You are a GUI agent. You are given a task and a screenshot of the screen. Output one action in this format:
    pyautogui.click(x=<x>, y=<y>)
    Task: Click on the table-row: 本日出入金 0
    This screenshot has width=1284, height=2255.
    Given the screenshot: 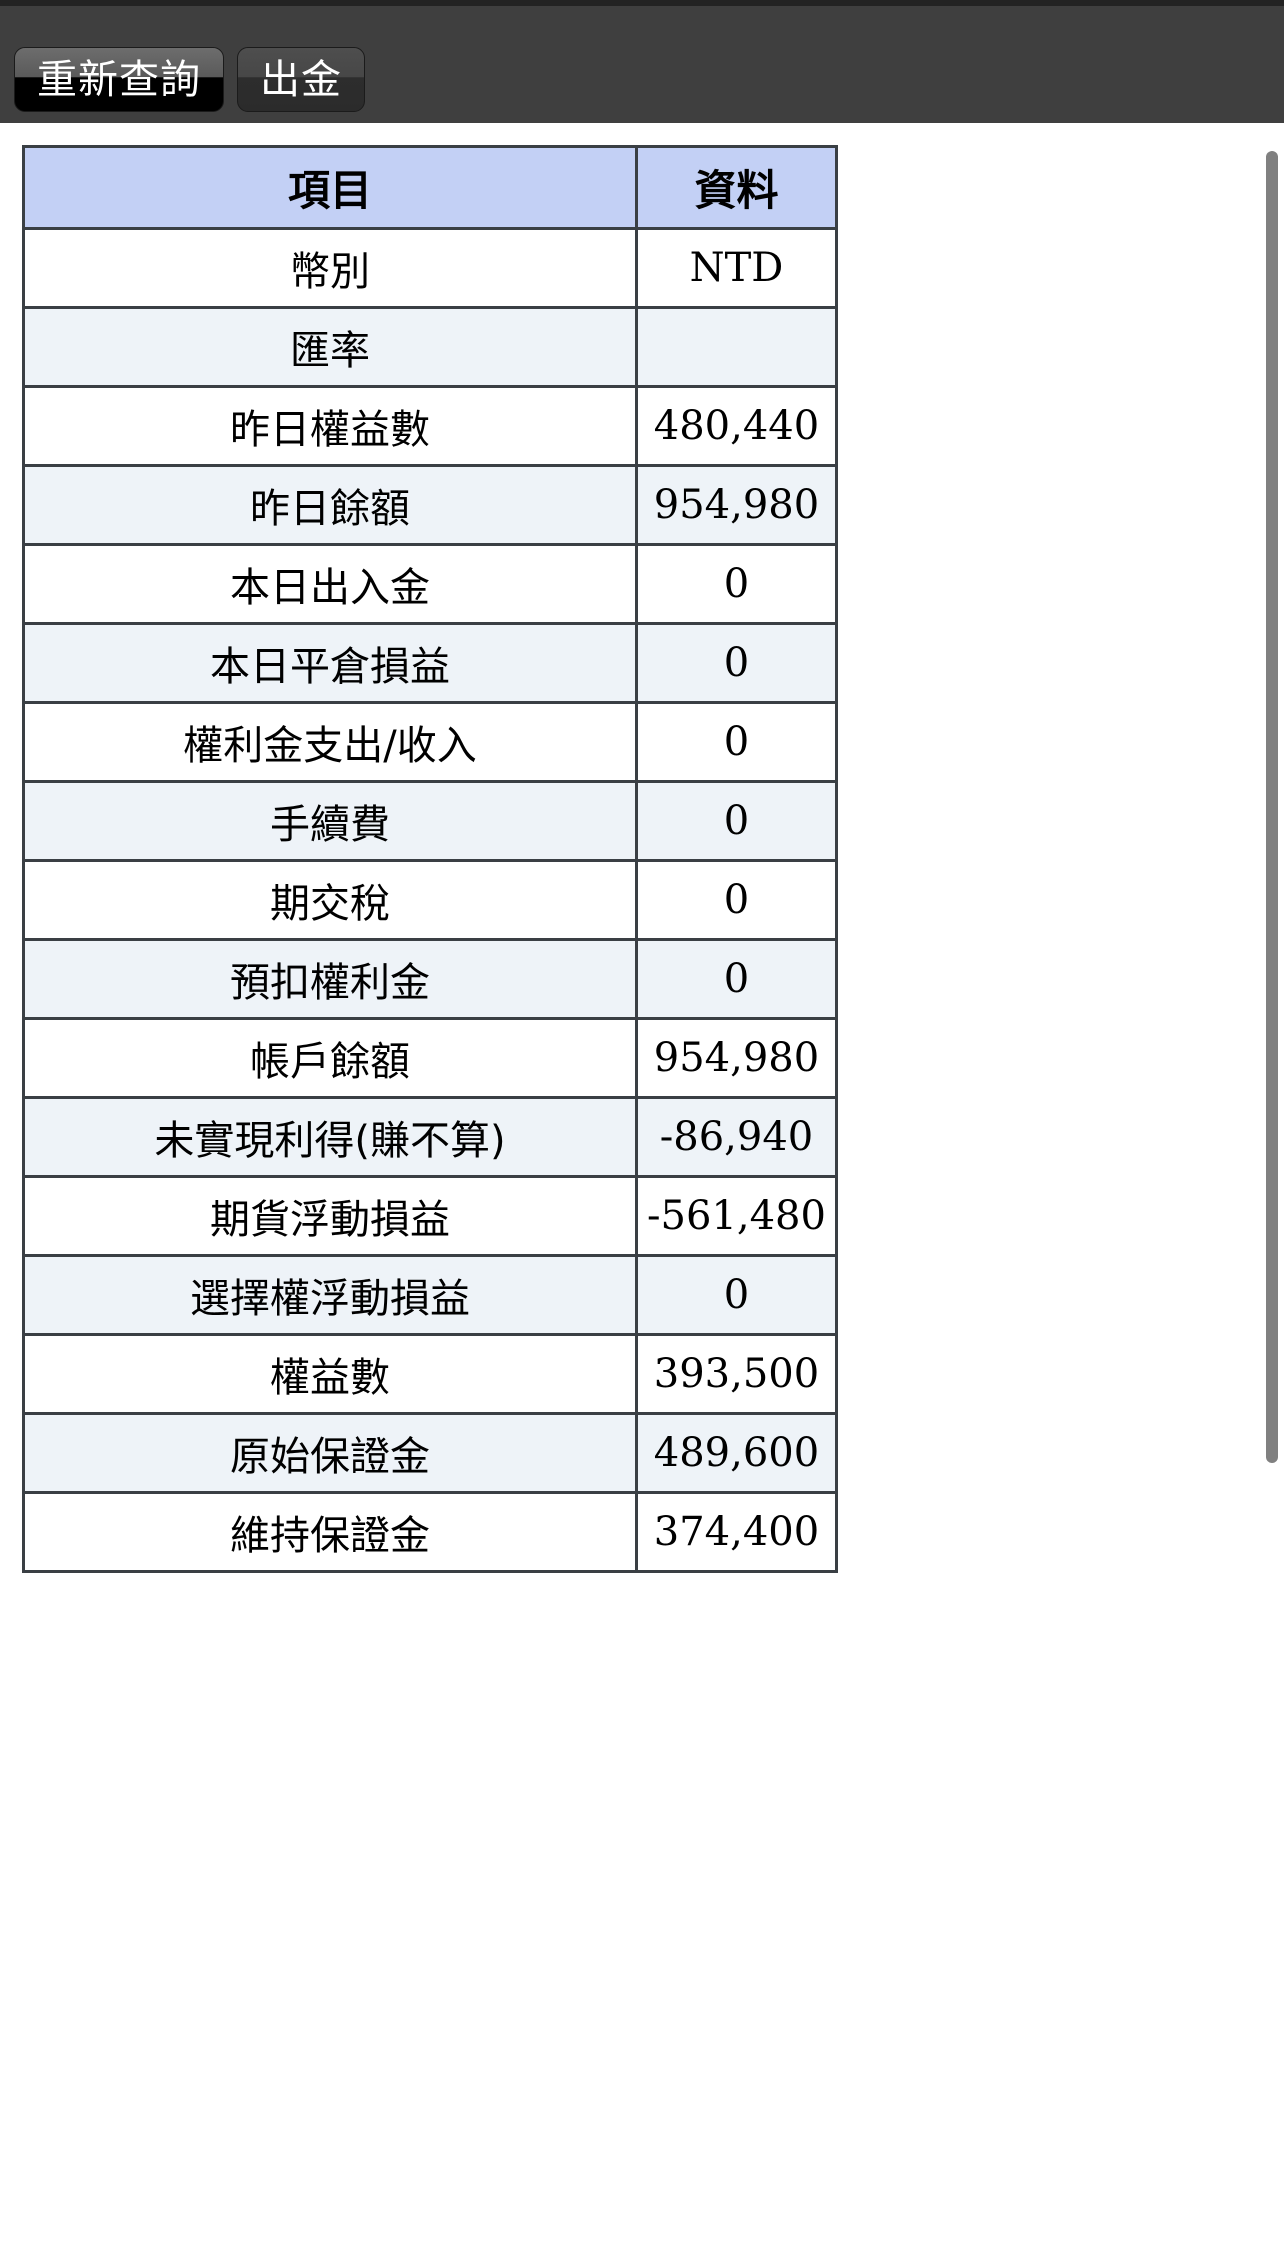 What is the action you would take?
    pyautogui.click(x=430, y=584)
    